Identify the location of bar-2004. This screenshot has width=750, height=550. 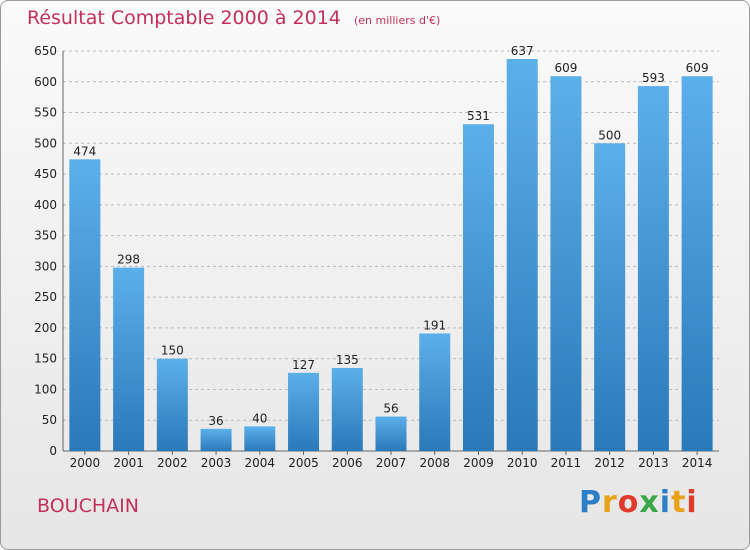
(260, 438).